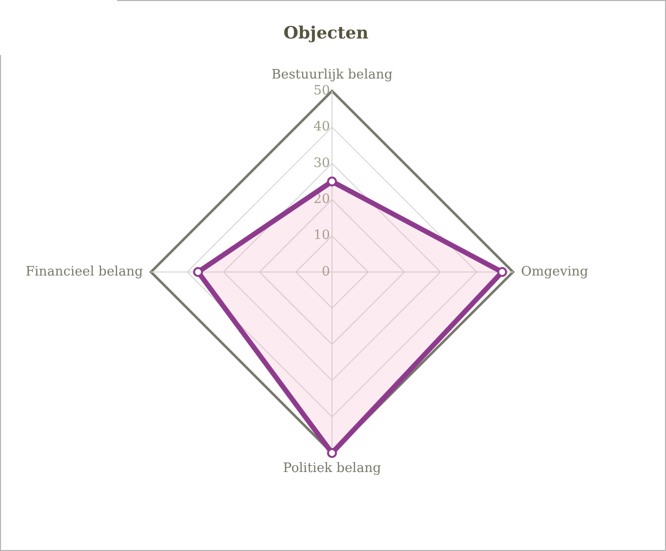  I want to click on spoke-label: Bestuurlijk belang, so click(332, 75).